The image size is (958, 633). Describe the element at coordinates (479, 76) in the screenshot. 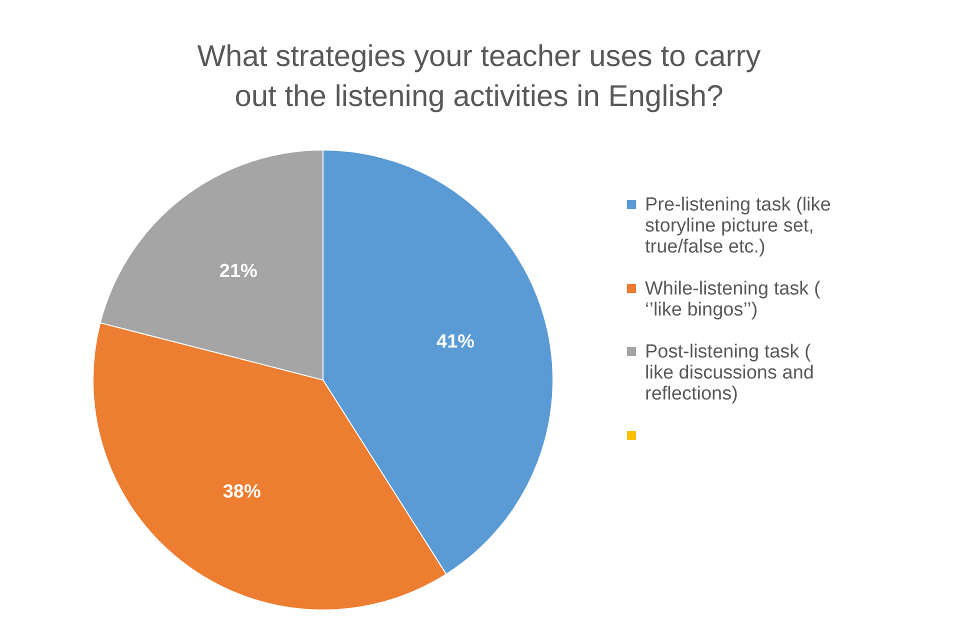

I see `chart-title: What strategies your teacher uses to carry out the listening activities in English?` at that location.